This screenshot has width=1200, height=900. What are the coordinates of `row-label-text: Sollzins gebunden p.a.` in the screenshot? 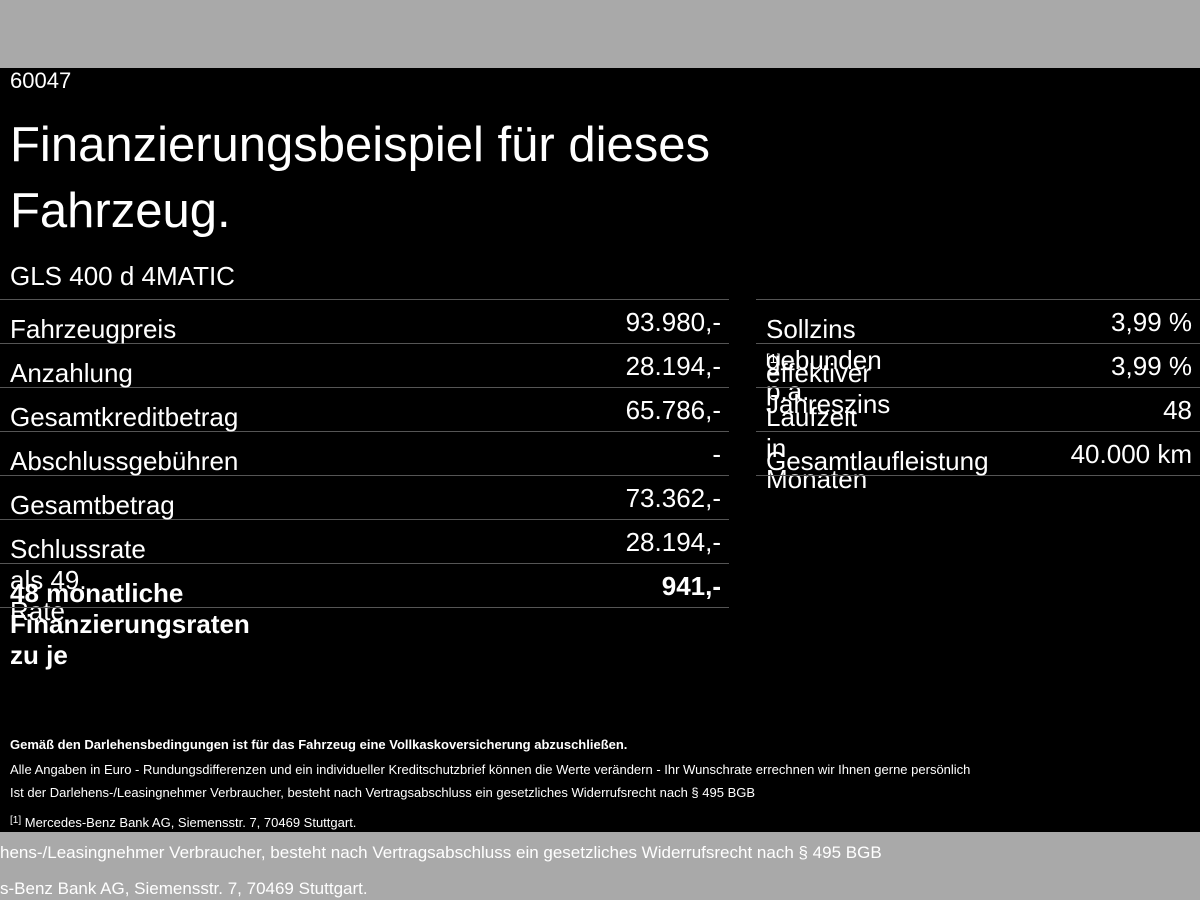 It's located at (824, 360).